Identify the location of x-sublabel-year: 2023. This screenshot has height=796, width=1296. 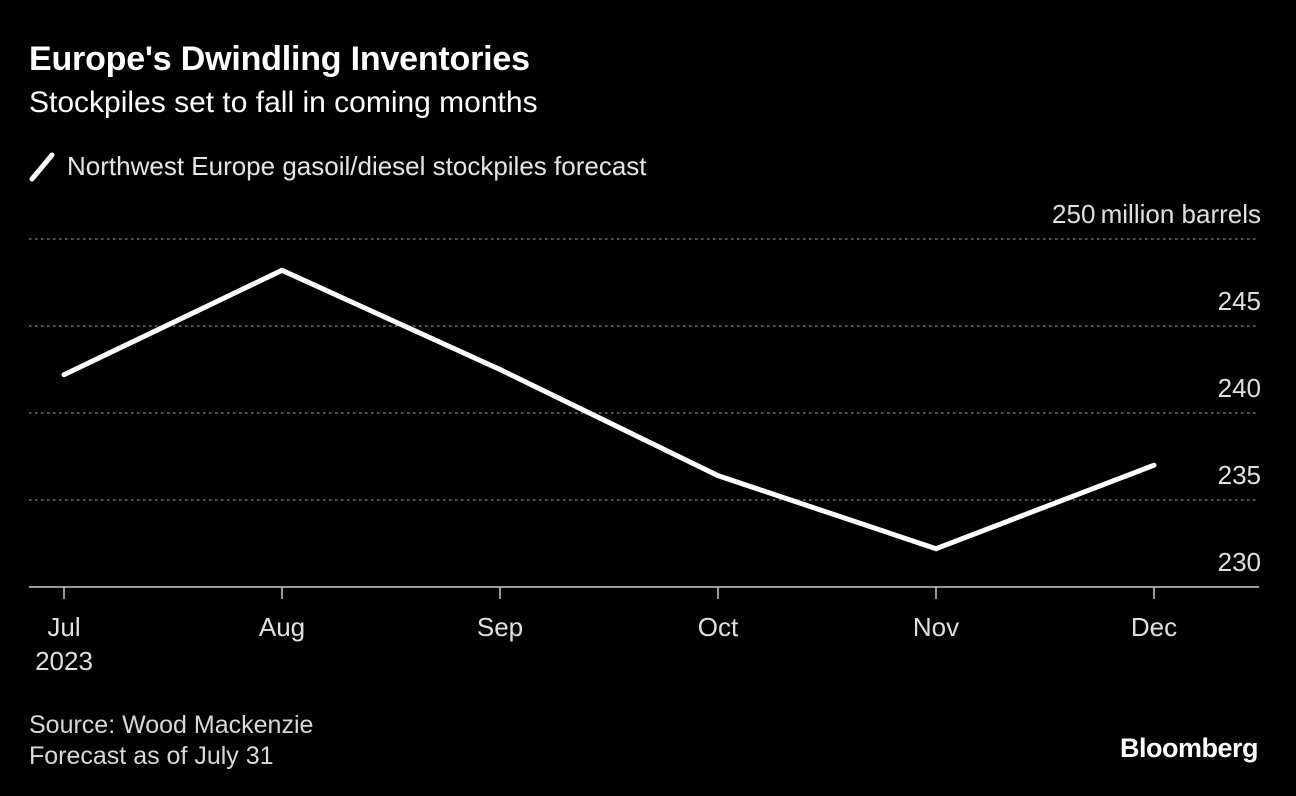
(64, 661).